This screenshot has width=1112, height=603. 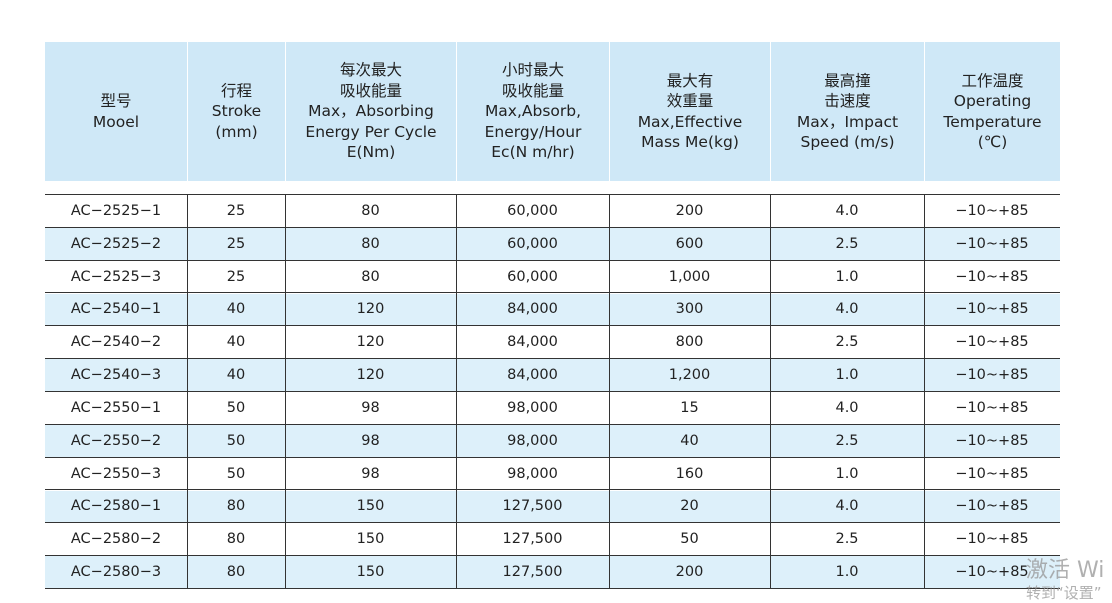 What do you see at coordinates (371, 152) in the screenshot?
I see `header-line: E(Nm)` at bounding box center [371, 152].